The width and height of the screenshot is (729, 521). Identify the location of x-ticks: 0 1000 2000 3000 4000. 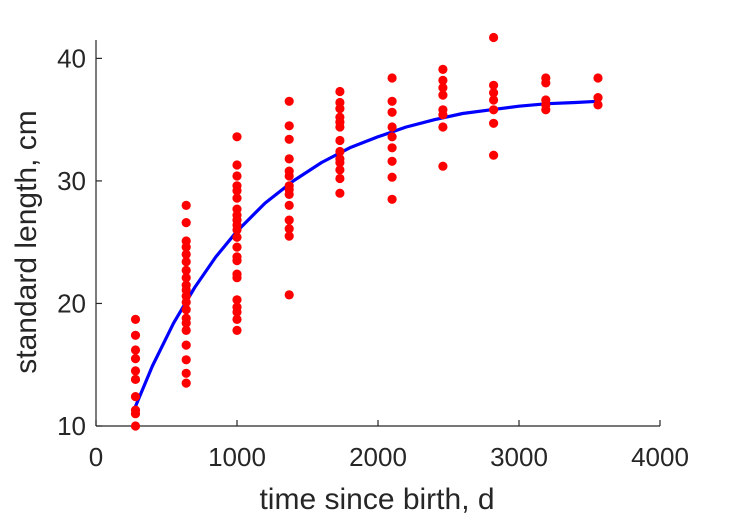
(389, 446).